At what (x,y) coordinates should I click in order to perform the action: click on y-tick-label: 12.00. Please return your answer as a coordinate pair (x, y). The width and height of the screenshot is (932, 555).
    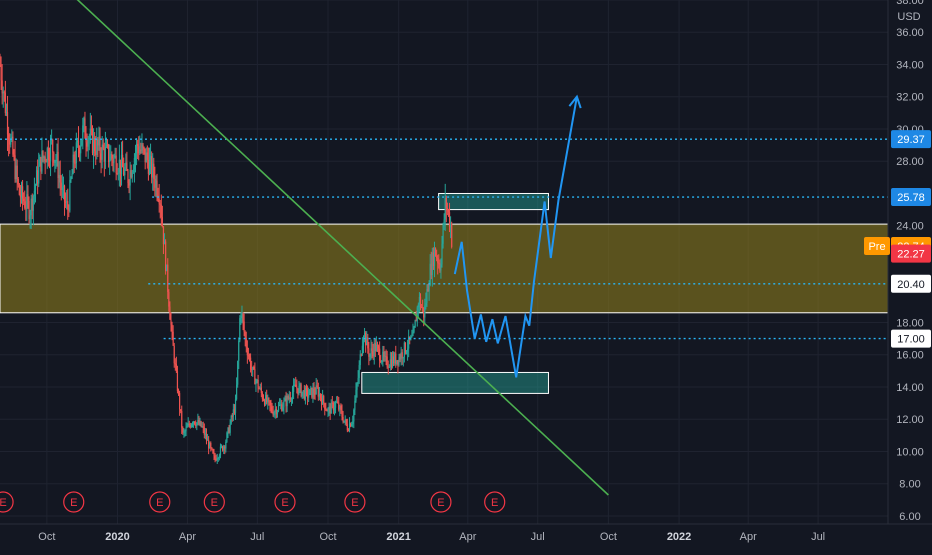
    Looking at the image, I should click on (910, 420).